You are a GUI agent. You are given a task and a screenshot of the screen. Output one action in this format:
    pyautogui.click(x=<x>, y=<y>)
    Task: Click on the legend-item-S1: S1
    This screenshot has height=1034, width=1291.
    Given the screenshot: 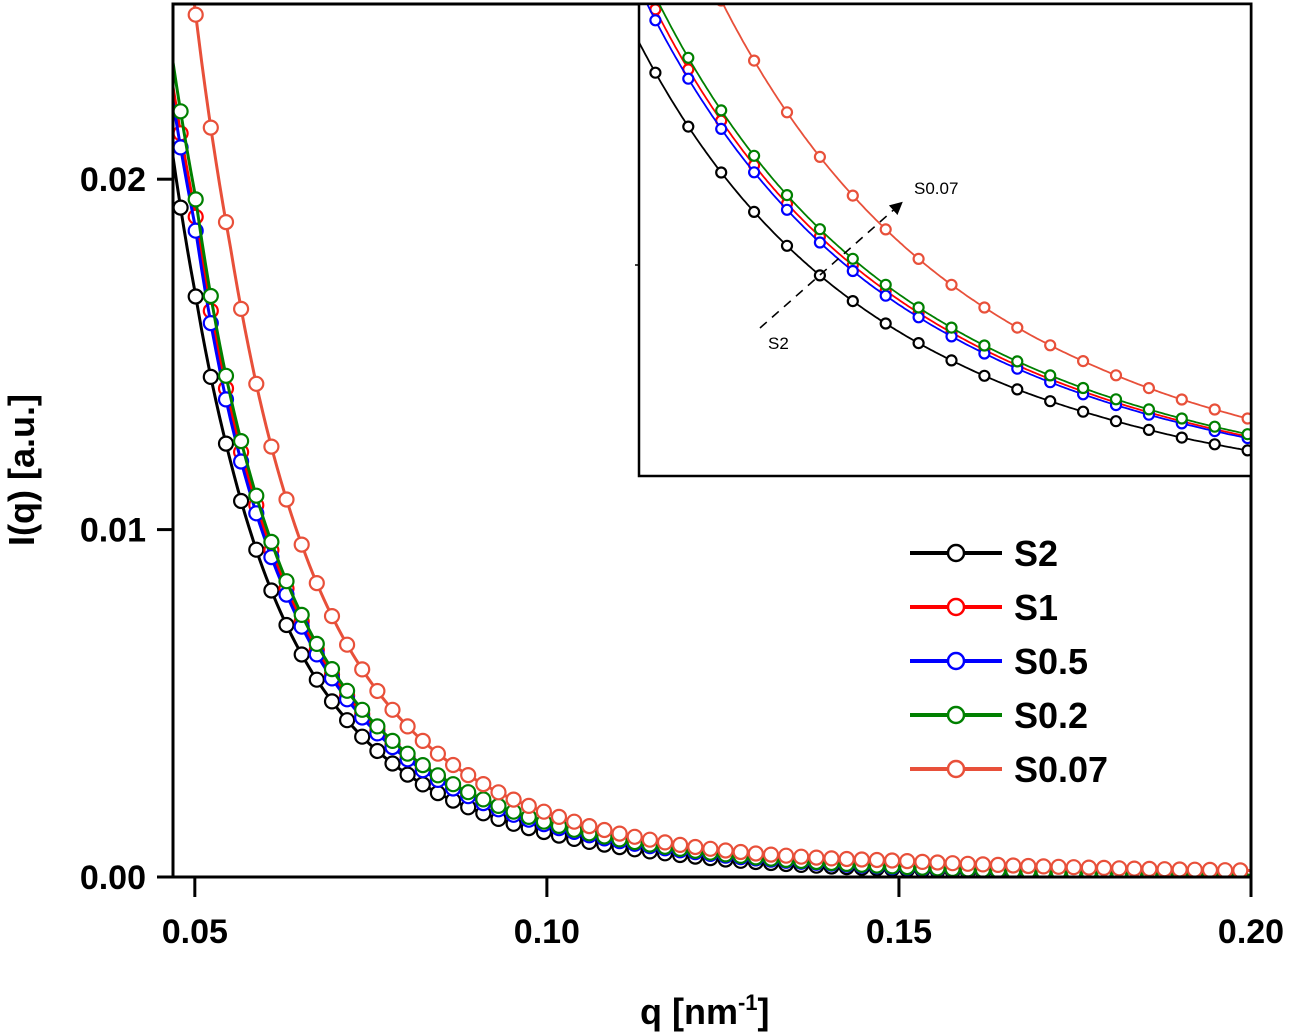 What is the action you would take?
    pyautogui.click(x=984, y=607)
    